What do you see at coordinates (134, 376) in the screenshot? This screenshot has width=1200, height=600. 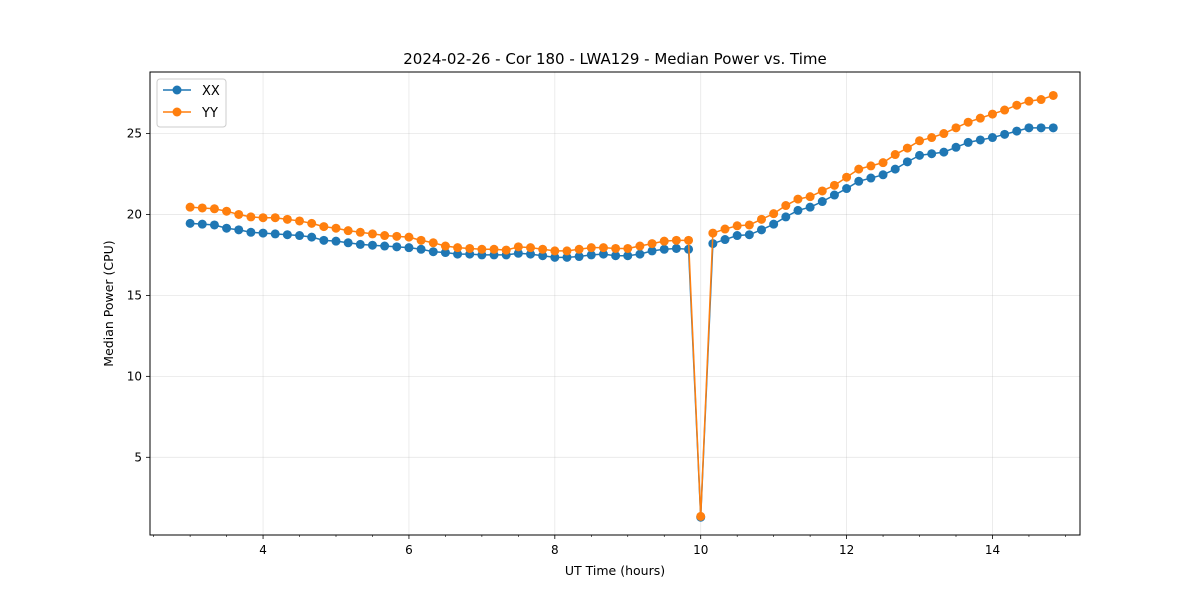 I see `y-tick-label: 10` at bounding box center [134, 376].